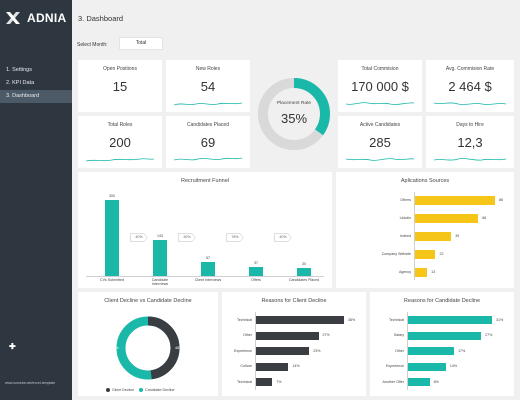 This screenshot has width=520, height=400. What do you see at coordinates (160, 282) in the screenshot?
I see `funnel-category-label: Candidate Interviews` at bounding box center [160, 282].